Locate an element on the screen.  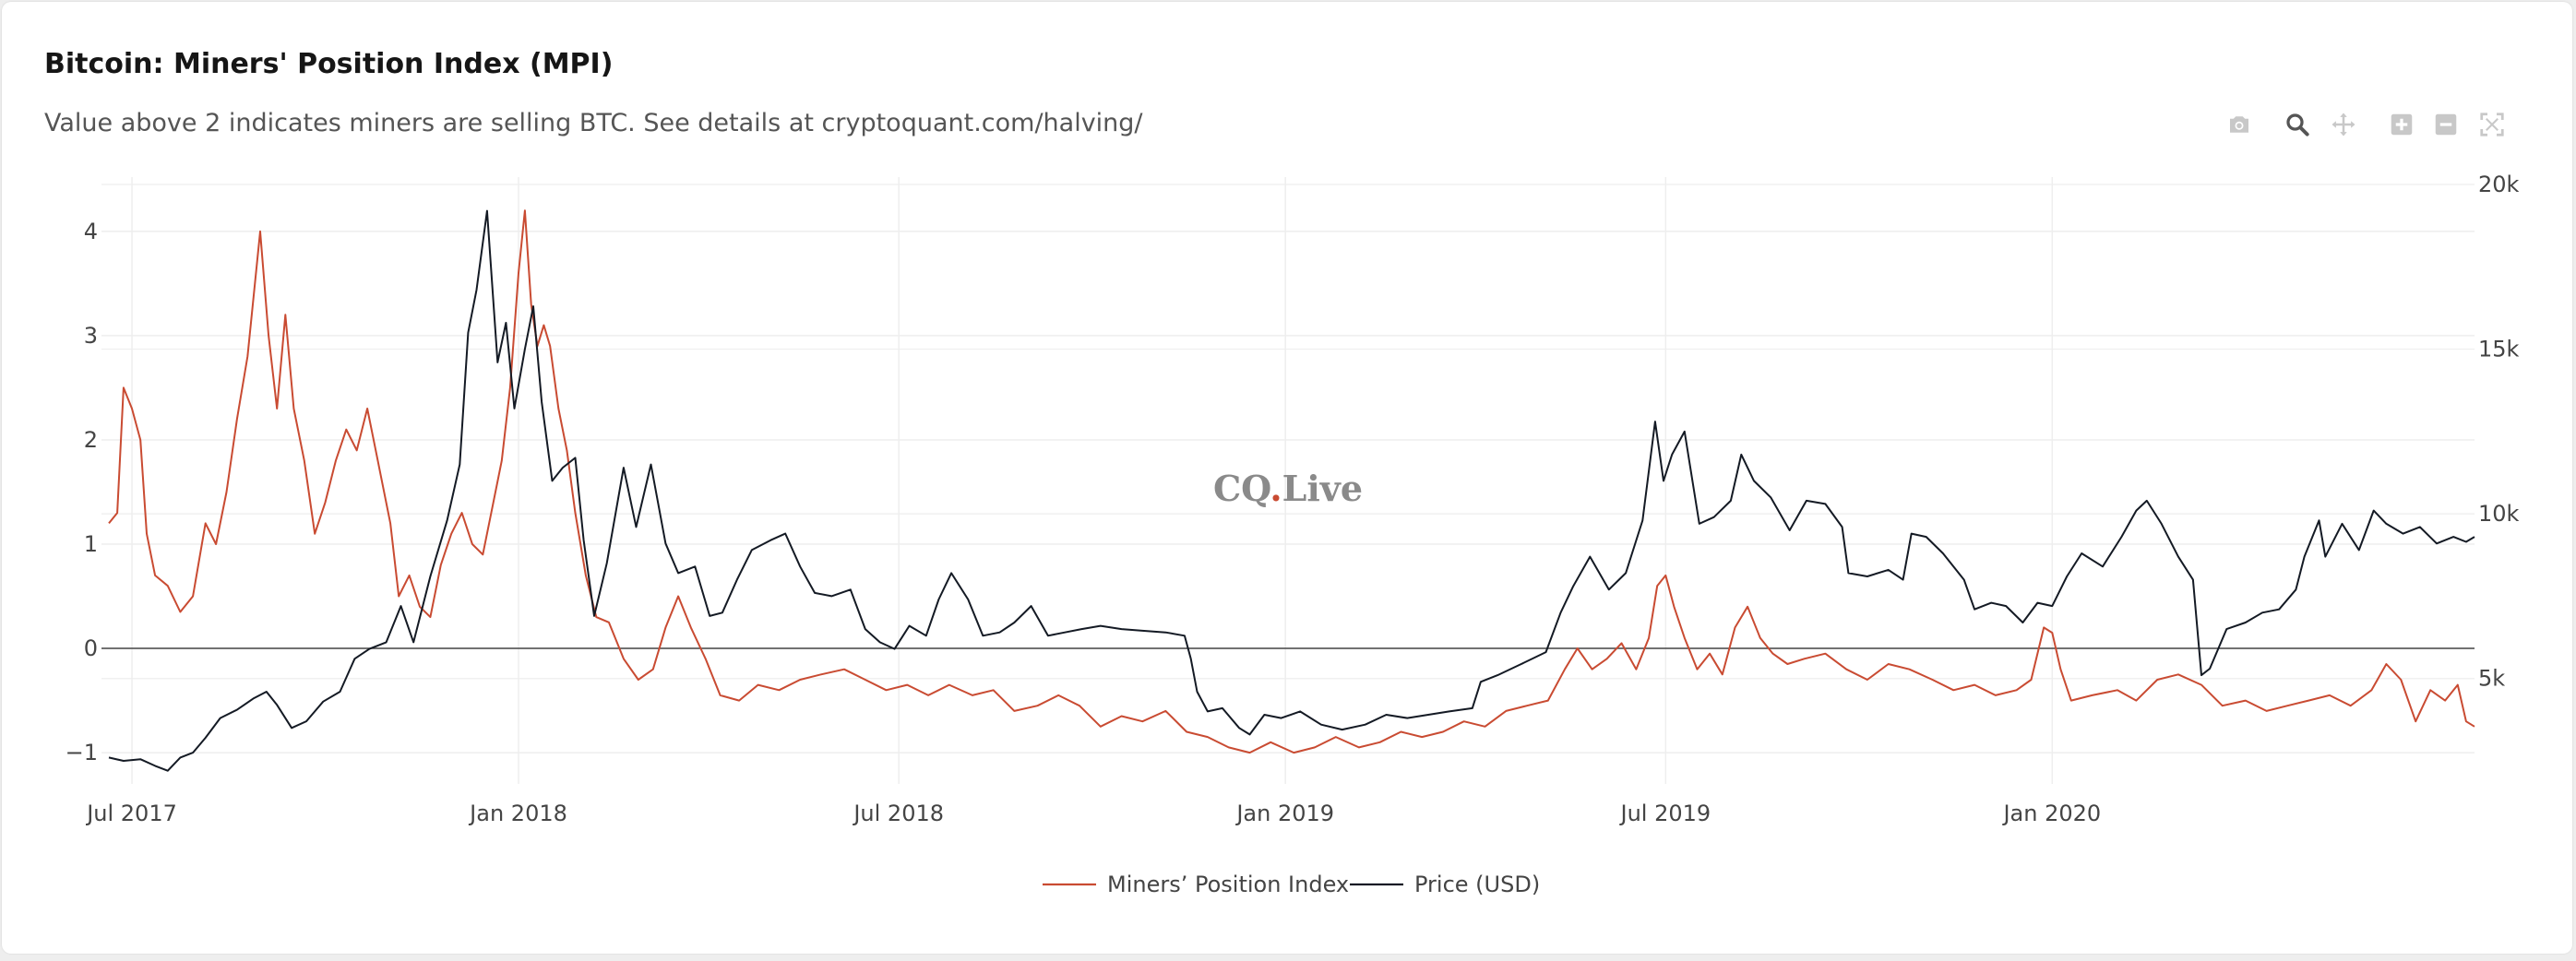
x-tick-label: Jan 2020 is located at coordinates (2051, 813).